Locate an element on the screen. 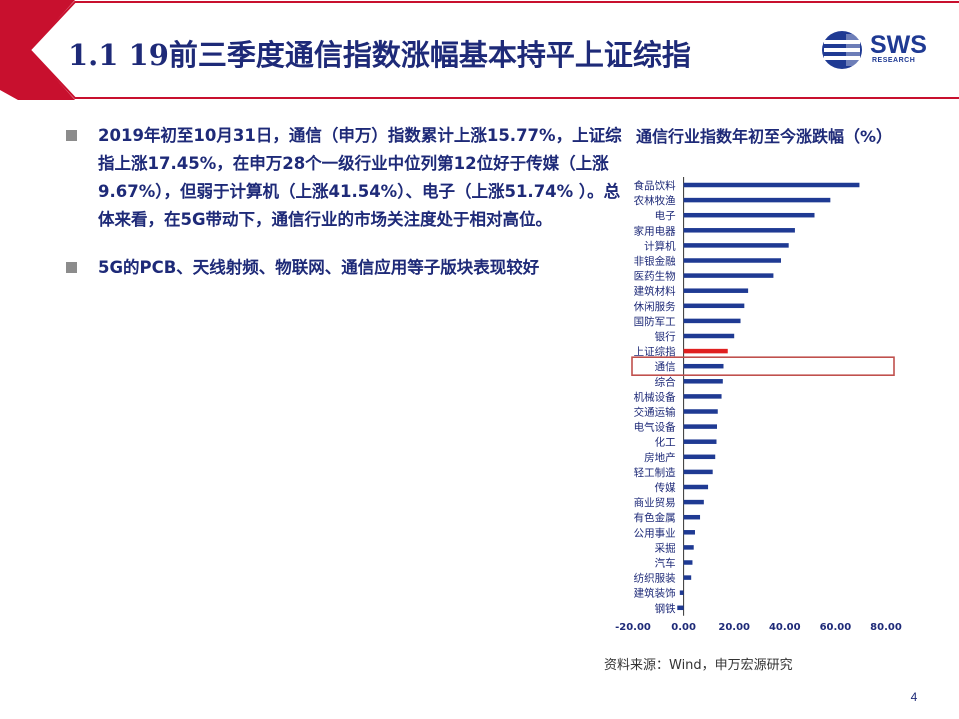  category-label: 传媒 is located at coordinates (666, 487).